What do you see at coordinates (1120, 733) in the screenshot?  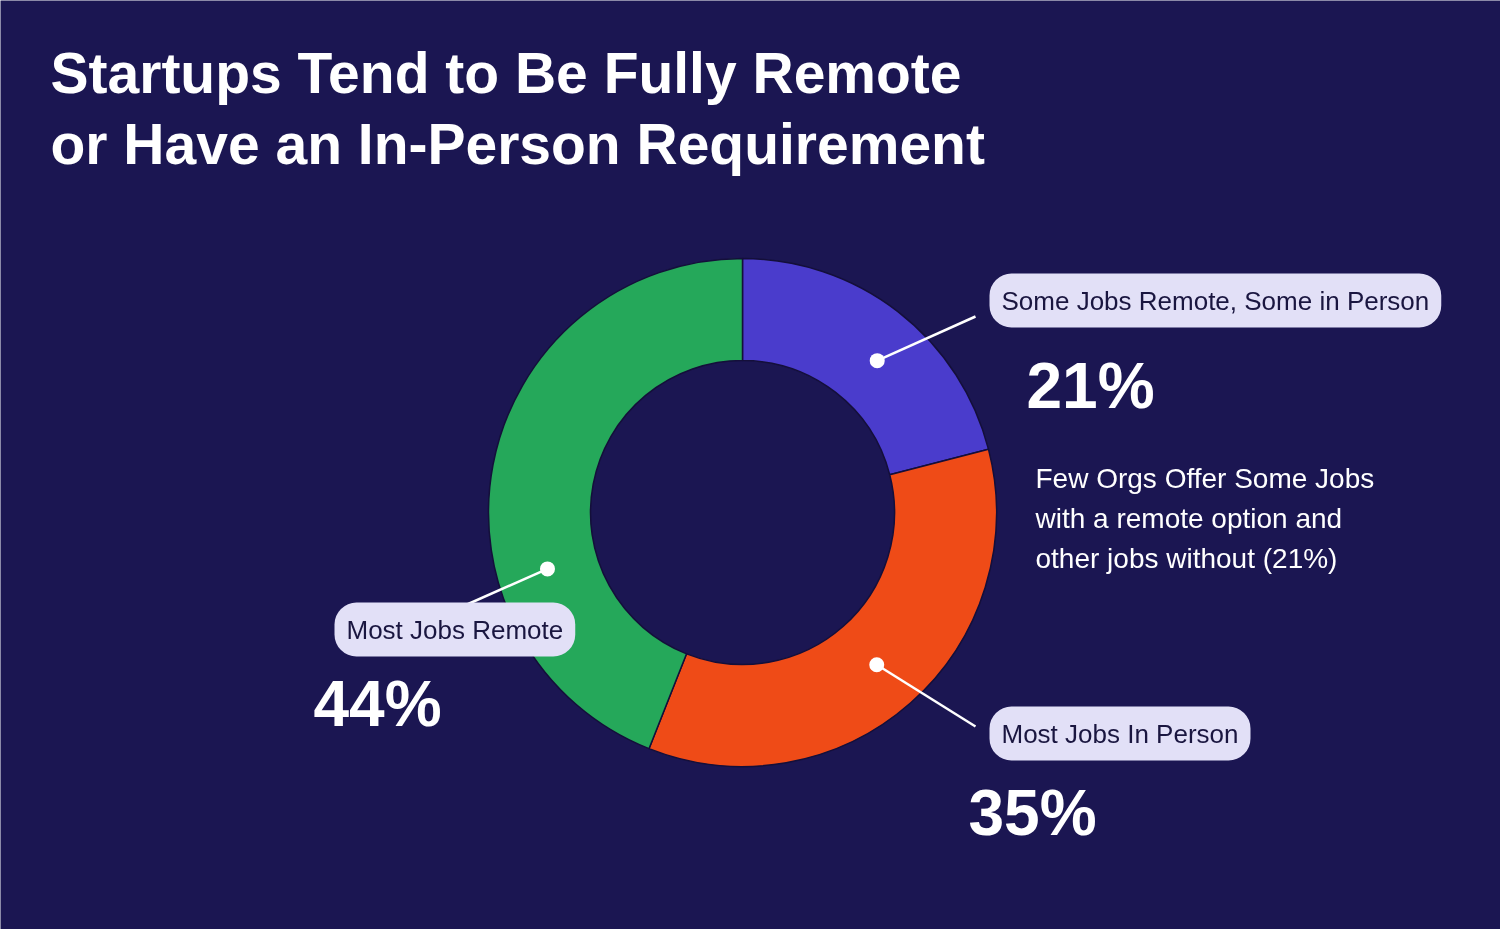 I see `slice-label: Most Jobs In Person` at bounding box center [1120, 733].